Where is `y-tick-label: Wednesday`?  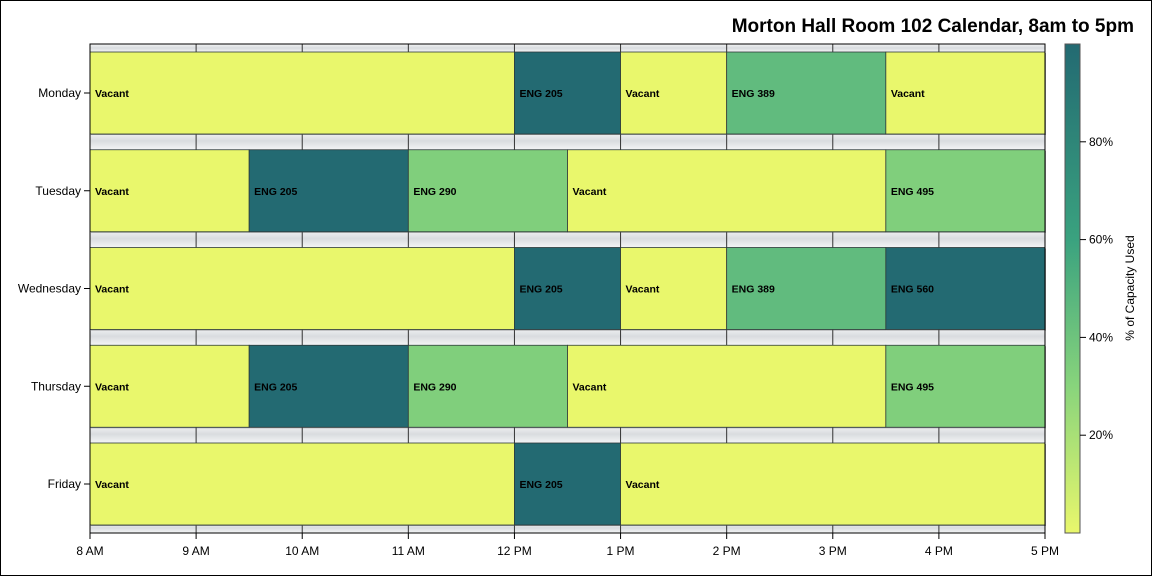
y-tick-label: Wednesday is located at coordinates (49, 289).